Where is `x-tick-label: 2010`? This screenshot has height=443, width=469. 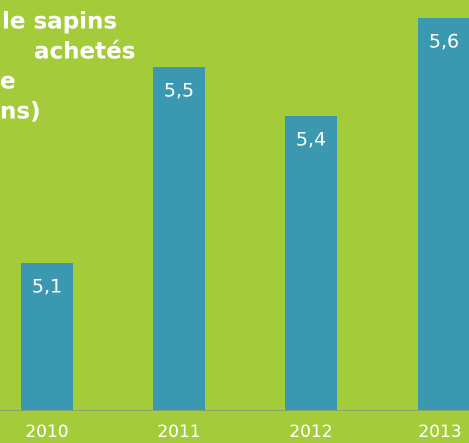 x-tick-label: 2010 is located at coordinates (46, 432).